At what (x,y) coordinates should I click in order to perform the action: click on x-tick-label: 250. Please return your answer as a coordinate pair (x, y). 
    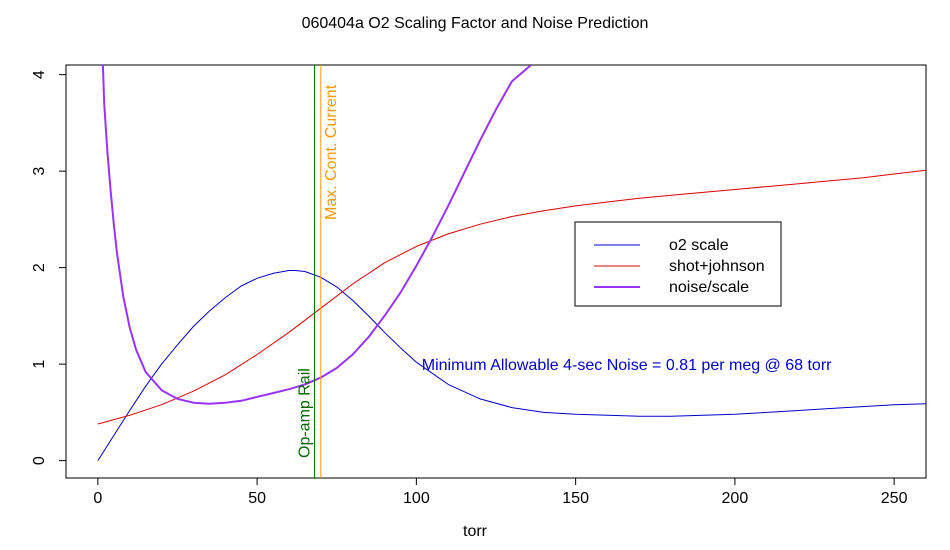
    Looking at the image, I should click on (894, 498).